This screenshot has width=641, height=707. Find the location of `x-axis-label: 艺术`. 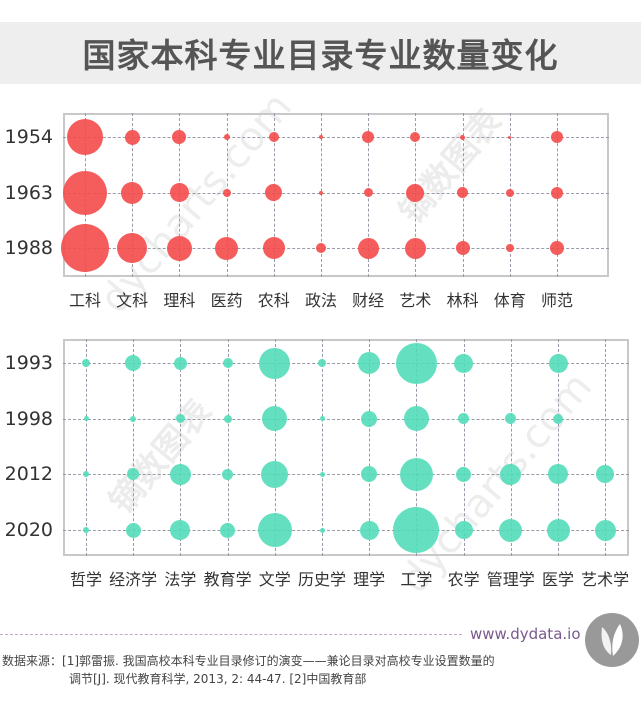

x-axis-label: 艺术 is located at coordinates (415, 300).